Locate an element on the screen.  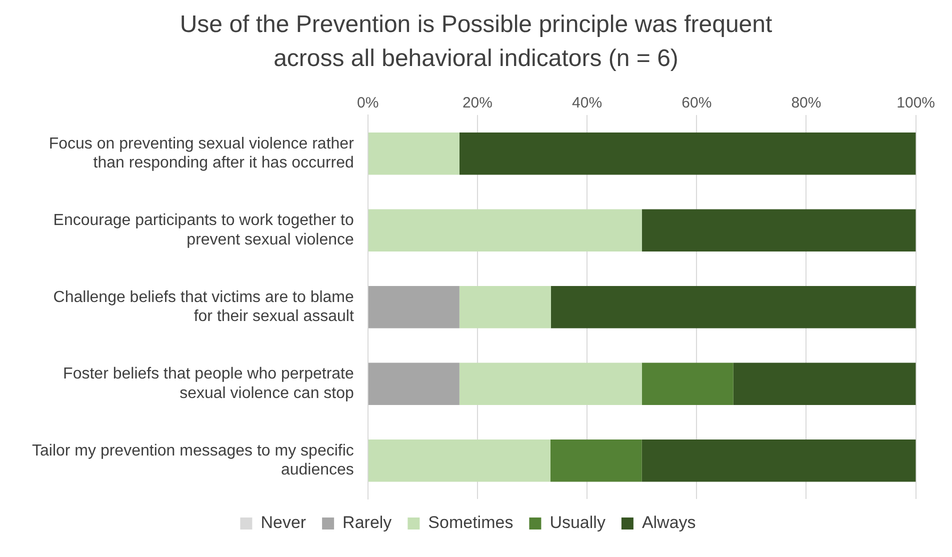
y-tick-label: Tailor my prevention messages to my specific audiences is located at coordinates (193, 460).